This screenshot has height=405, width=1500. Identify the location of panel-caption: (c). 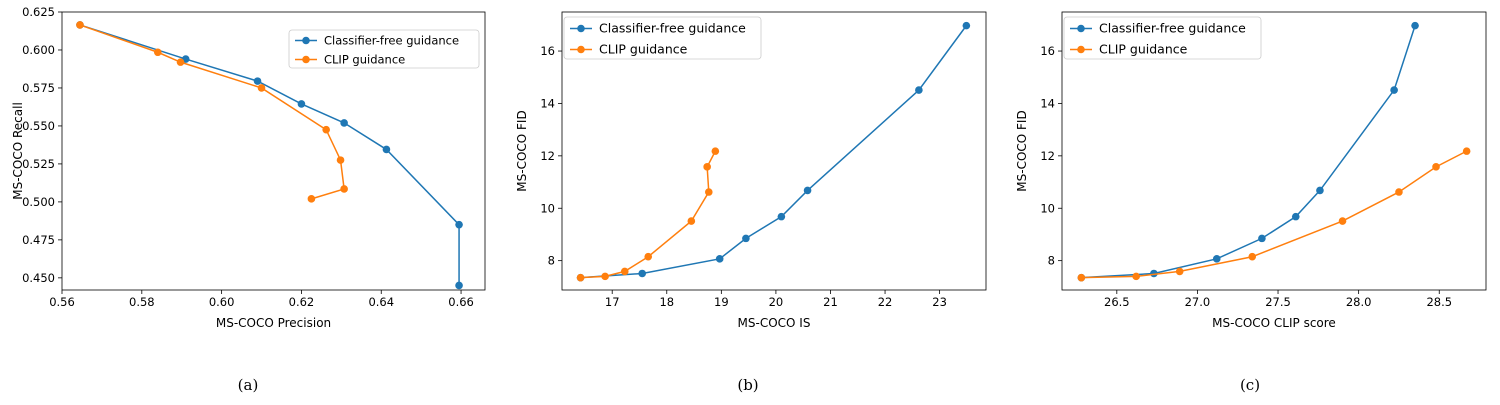
(1250, 385).